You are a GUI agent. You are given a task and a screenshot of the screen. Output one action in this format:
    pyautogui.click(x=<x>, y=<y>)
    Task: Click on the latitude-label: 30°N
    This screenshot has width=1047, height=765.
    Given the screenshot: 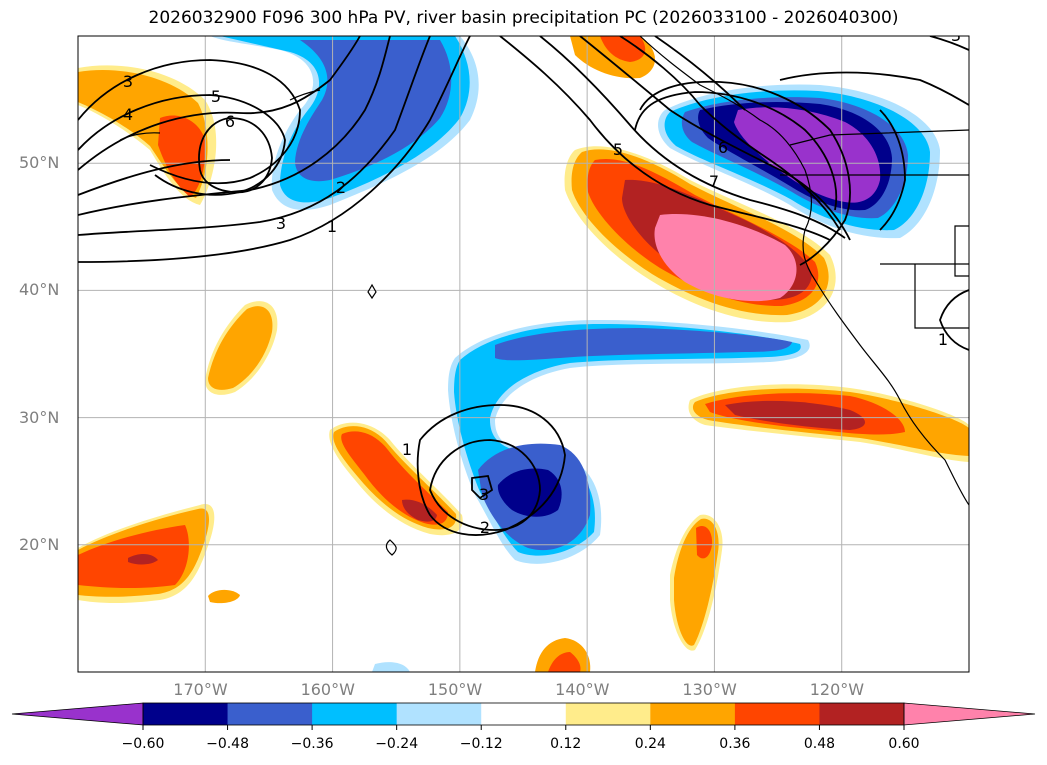 What is the action you would take?
    pyautogui.click(x=39, y=417)
    